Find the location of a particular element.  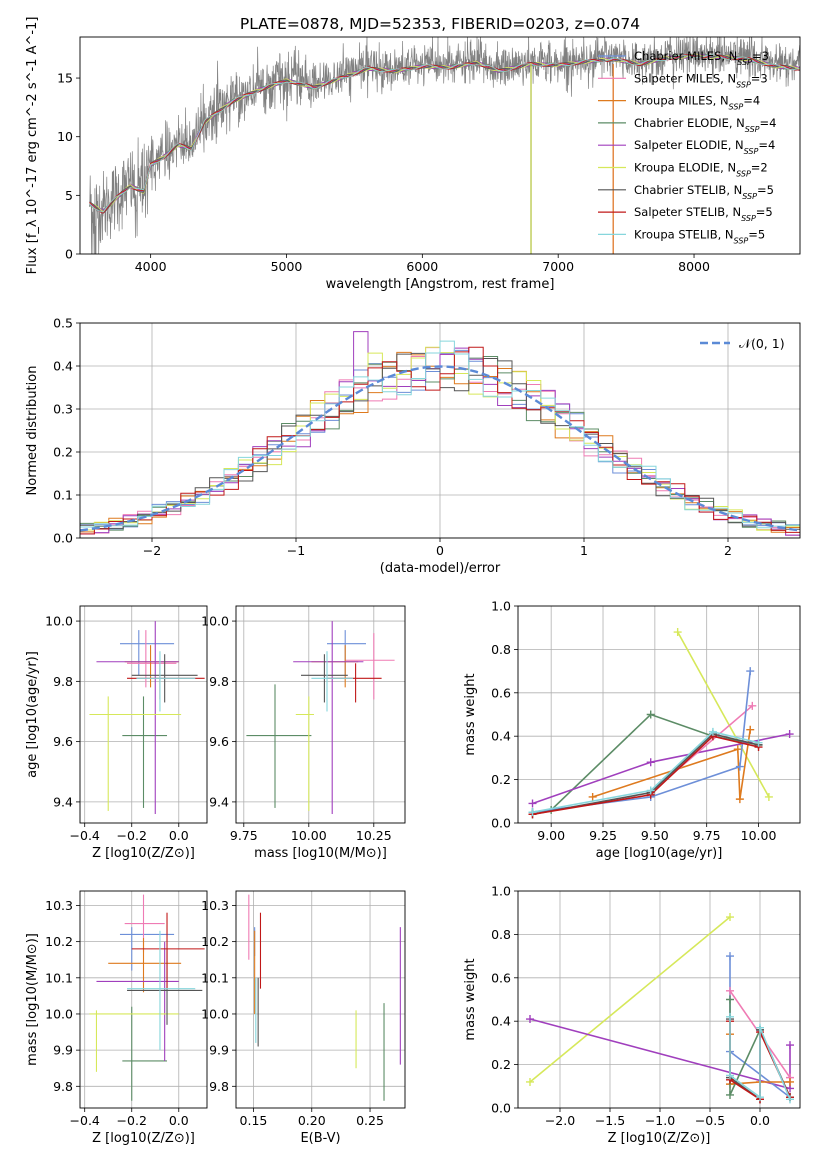

x-tick-label: 10.25 is located at coordinates (374, 835).